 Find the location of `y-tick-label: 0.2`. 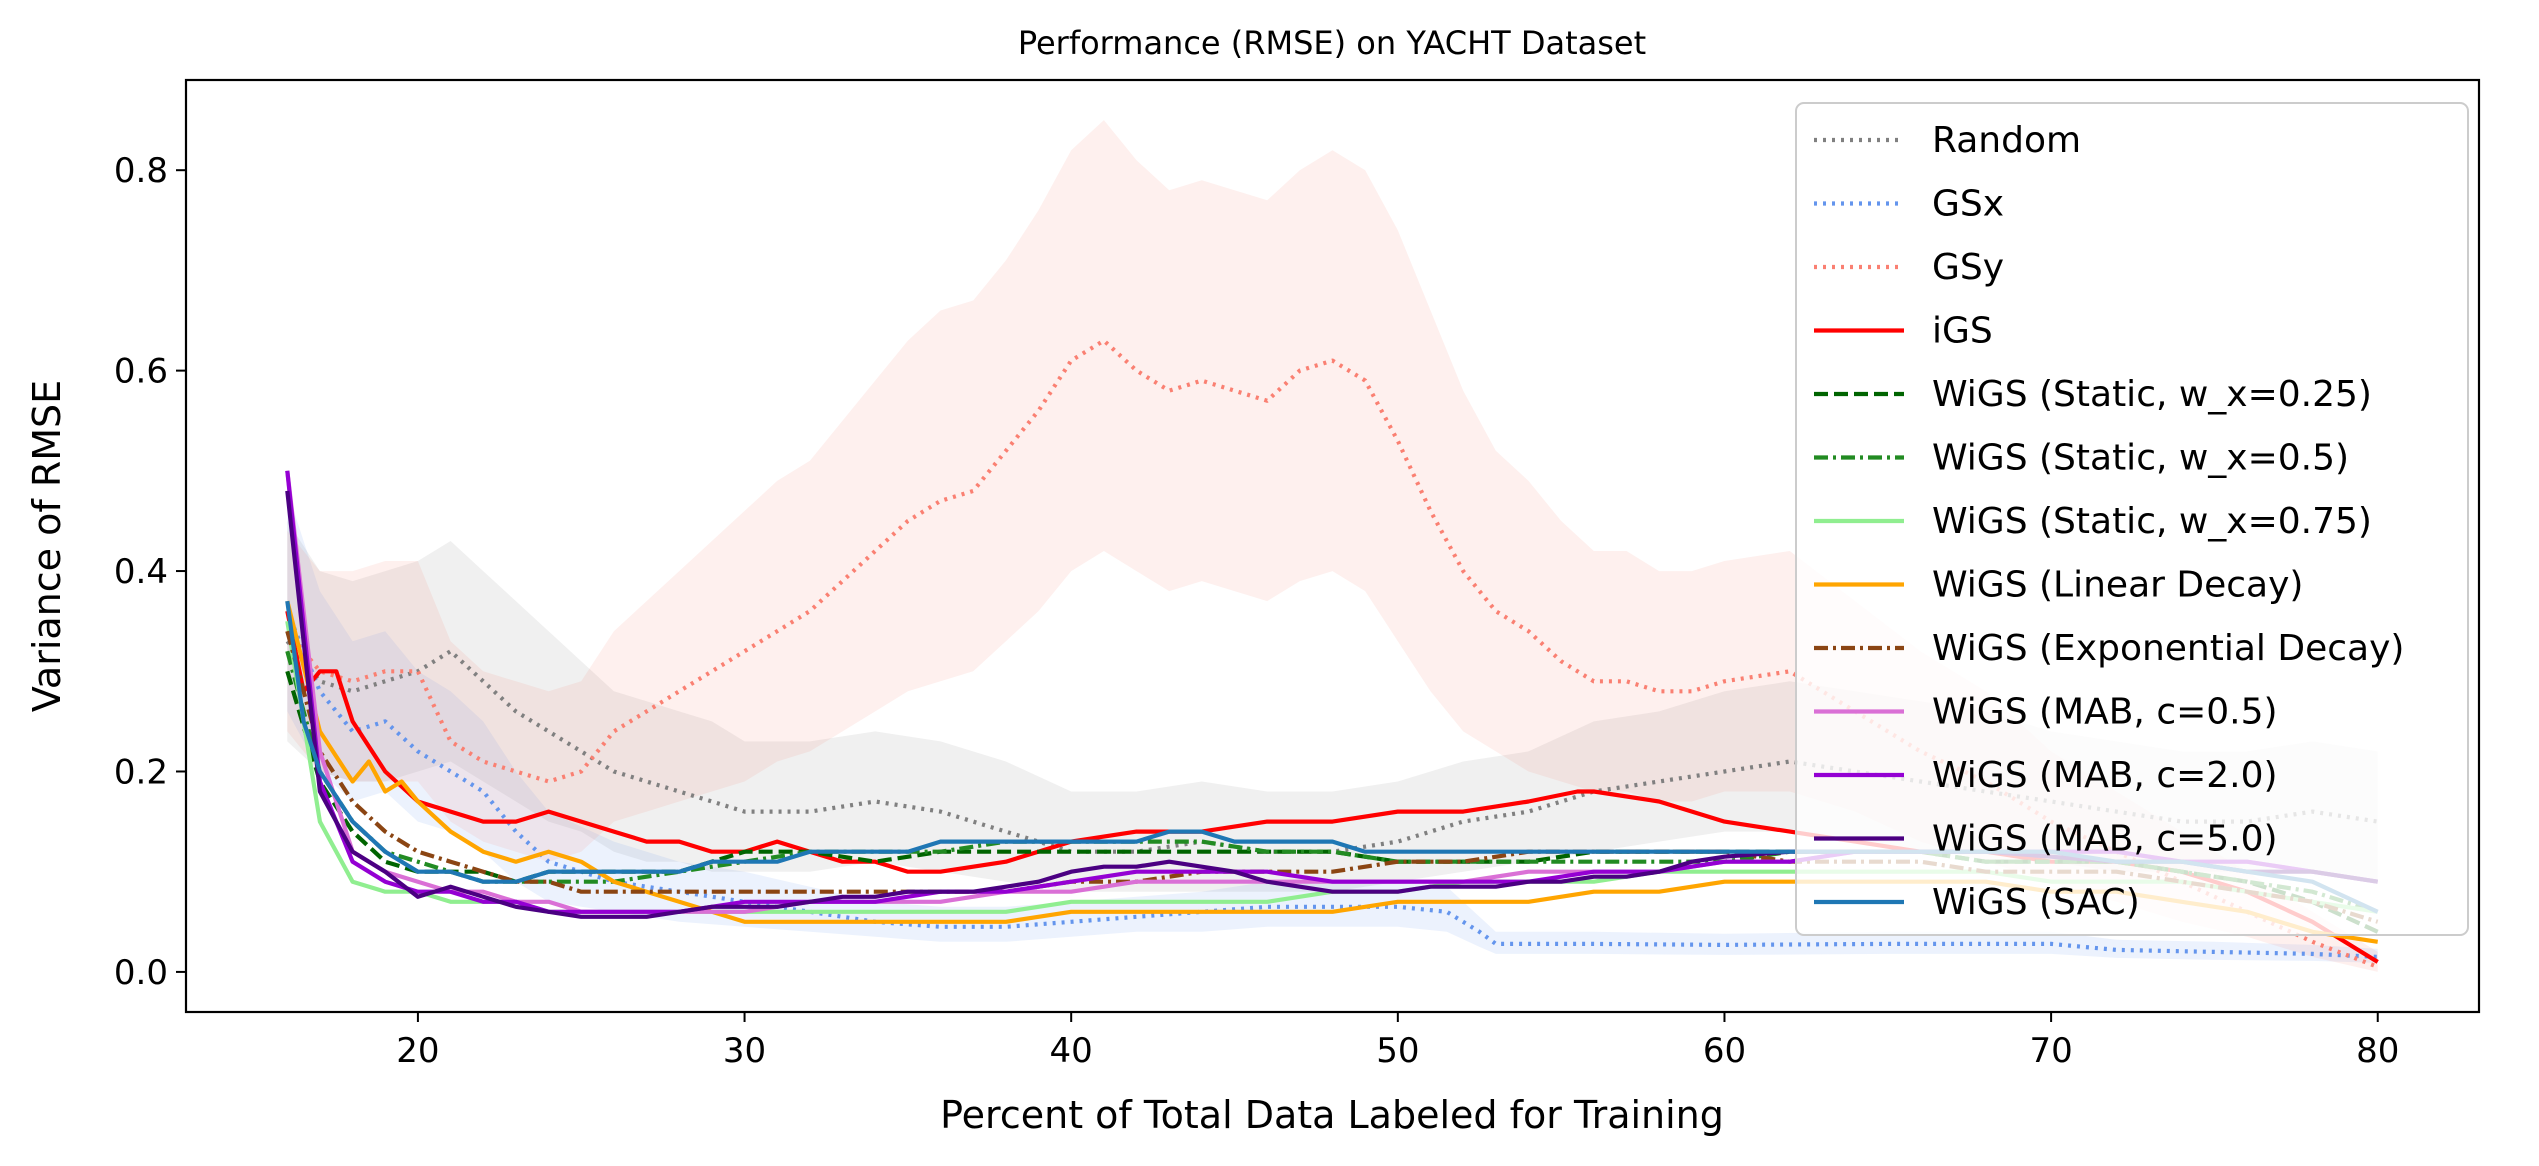

y-tick-label: 0.2 is located at coordinates (141, 772).